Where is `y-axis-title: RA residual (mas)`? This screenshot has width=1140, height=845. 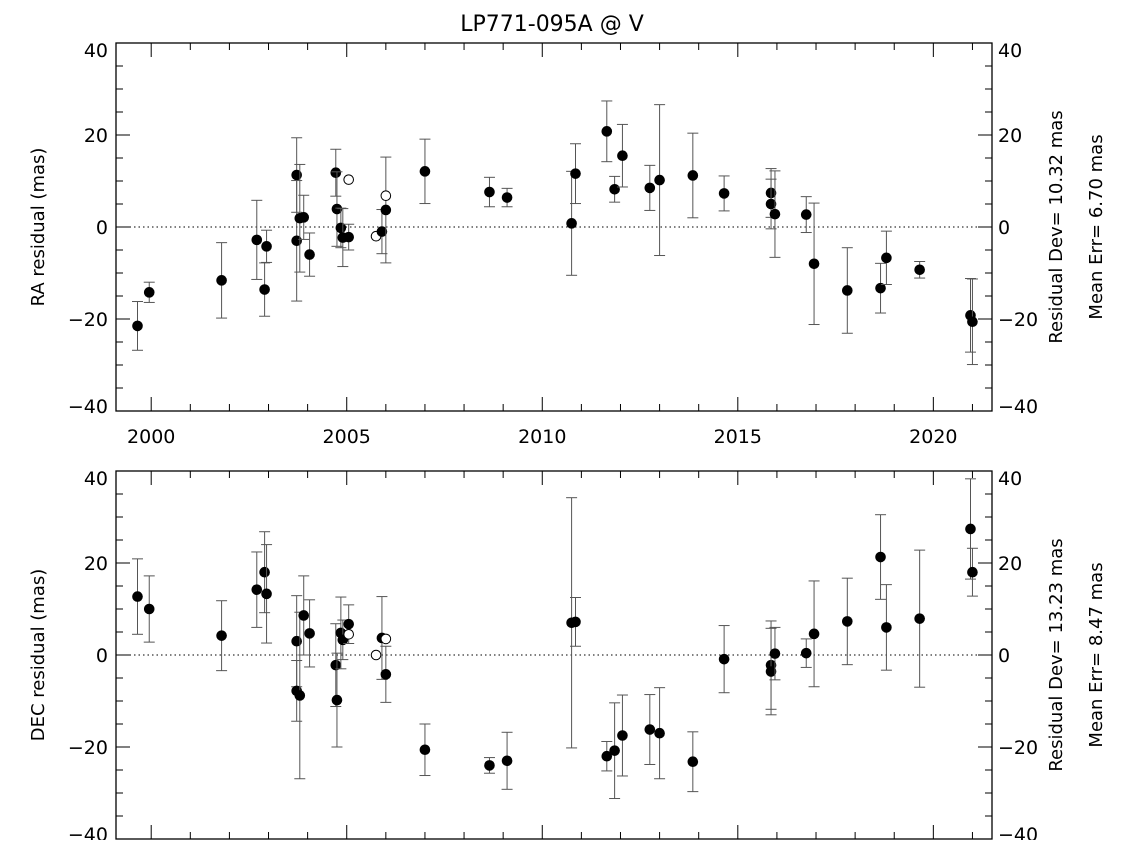
y-axis-title: RA residual (mas) is located at coordinates (38, 227).